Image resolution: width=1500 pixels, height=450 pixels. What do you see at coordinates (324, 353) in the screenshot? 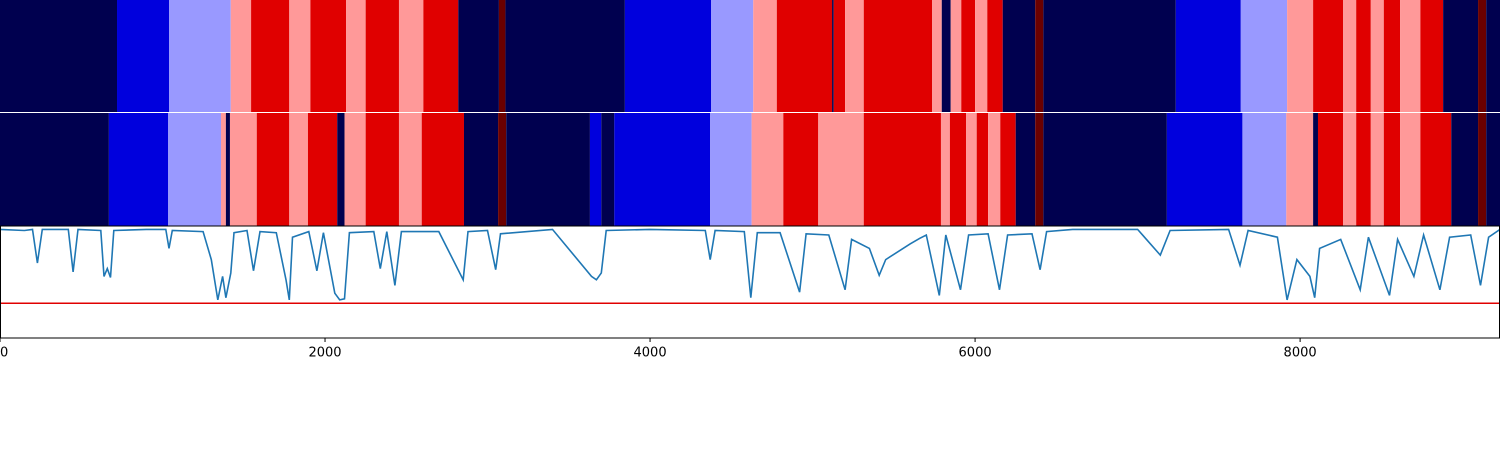
I see `x-tick-label: 2000` at bounding box center [324, 353].